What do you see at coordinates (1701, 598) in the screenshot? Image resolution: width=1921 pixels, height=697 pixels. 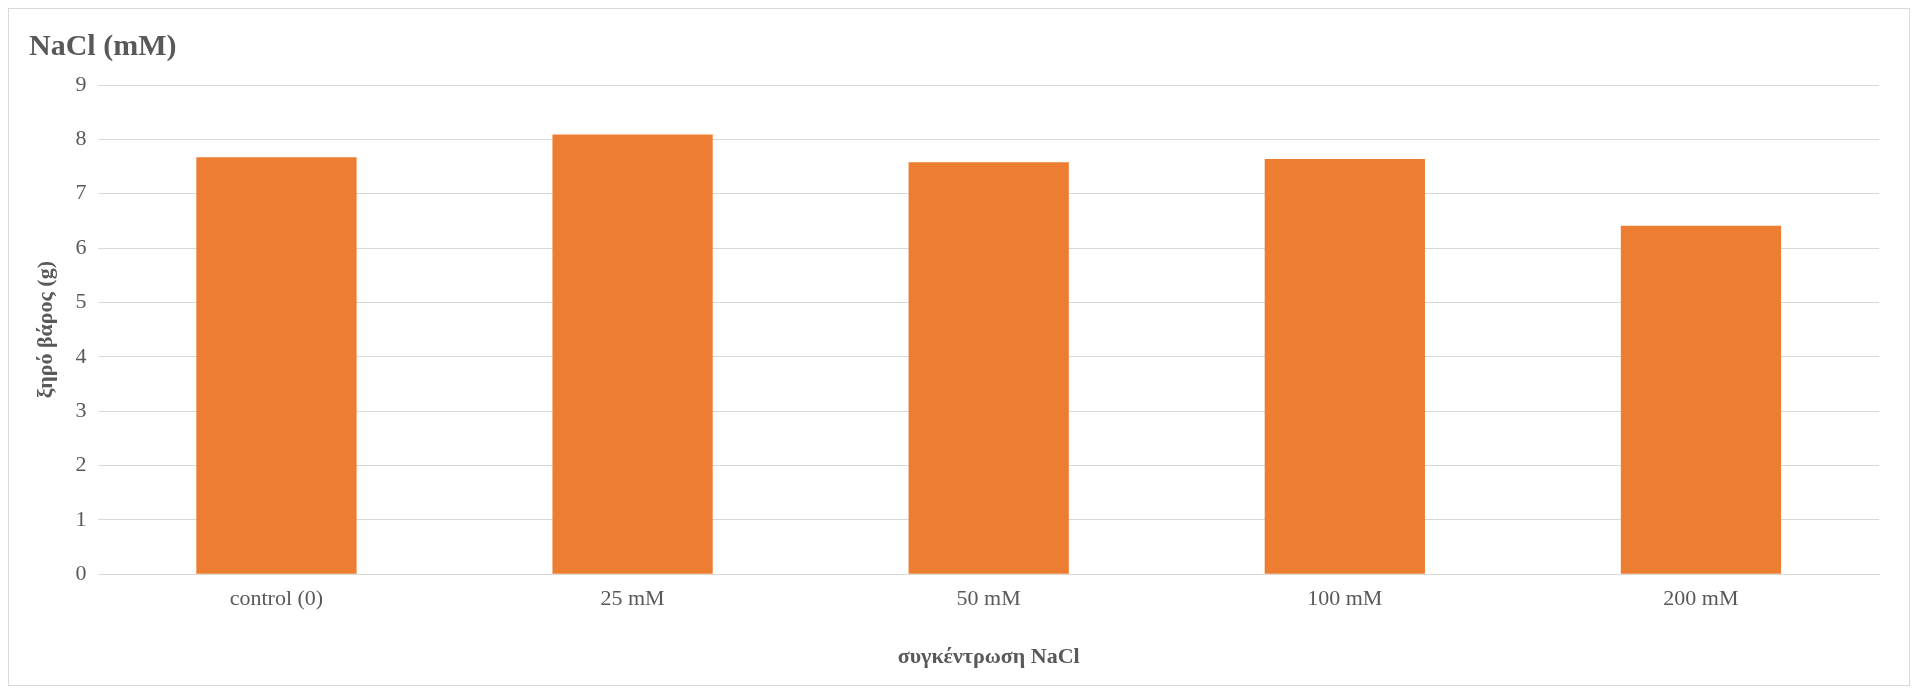 I see `x-tick-label: 200 mM` at bounding box center [1701, 598].